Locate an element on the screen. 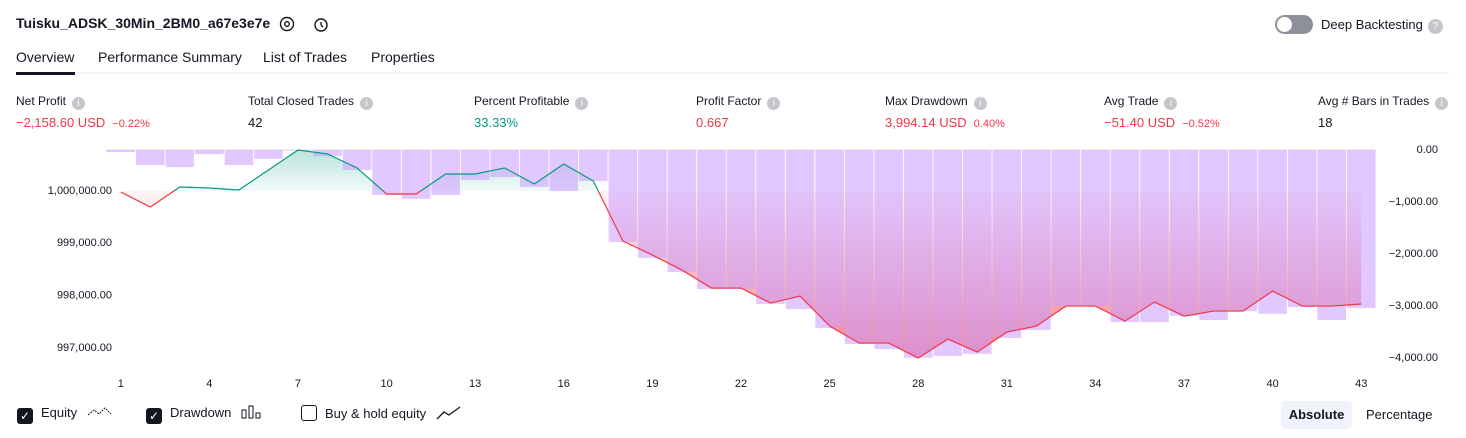 The width and height of the screenshot is (1466, 438). alert-icon is located at coordinates (321, 25).